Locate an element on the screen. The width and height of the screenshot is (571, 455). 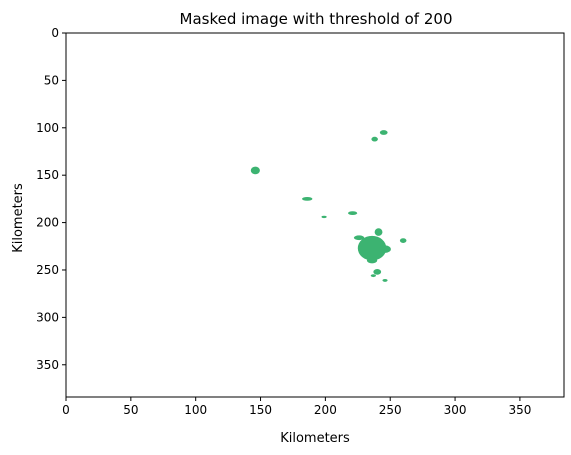
y-tick-label: 150 is located at coordinates (47, 175).